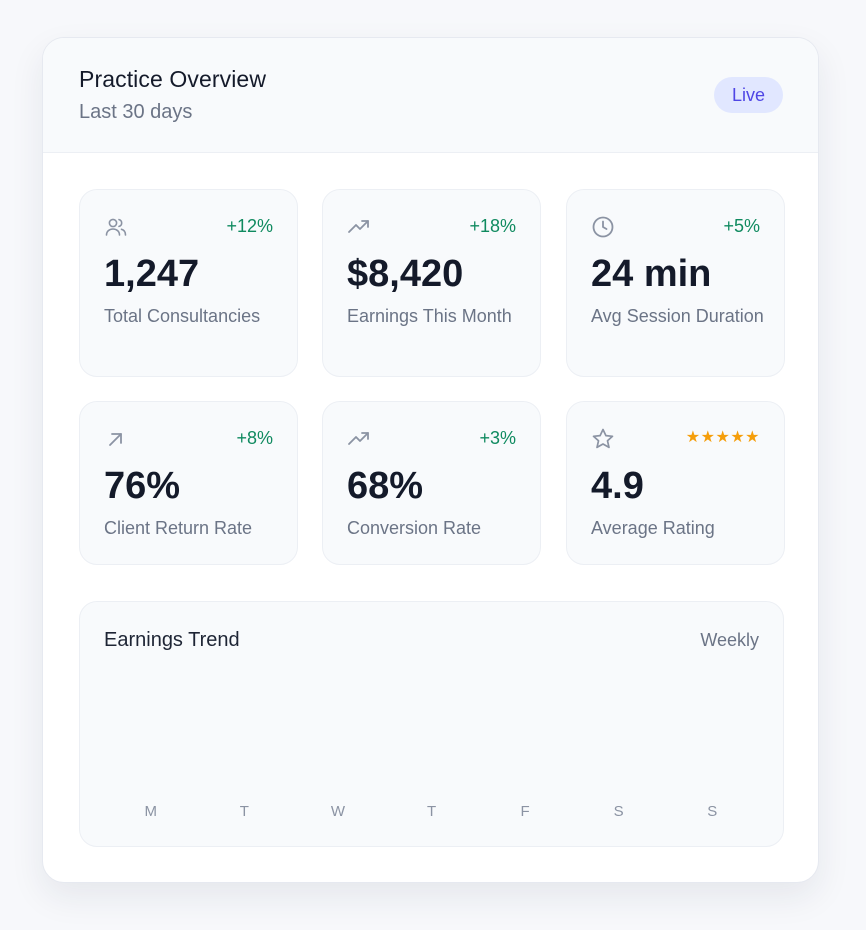 This screenshot has height=930, width=866. I want to click on stat-value: 68%, so click(385, 486).